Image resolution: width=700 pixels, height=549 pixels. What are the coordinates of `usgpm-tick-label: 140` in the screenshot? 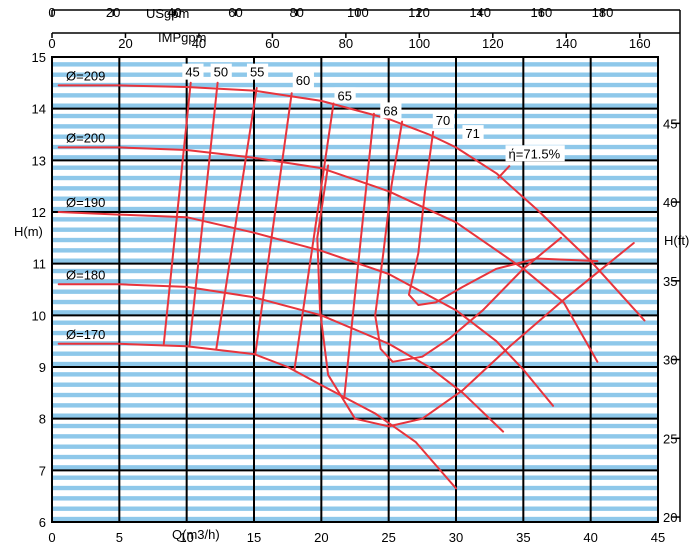 It's located at (480, 12).